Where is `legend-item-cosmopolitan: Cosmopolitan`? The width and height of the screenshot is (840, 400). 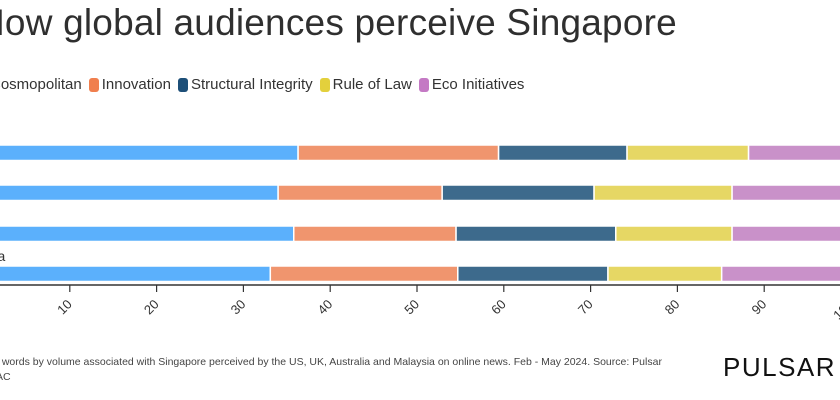 legend-item-cosmopolitan: Cosmopolitan is located at coordinates (41, 84).